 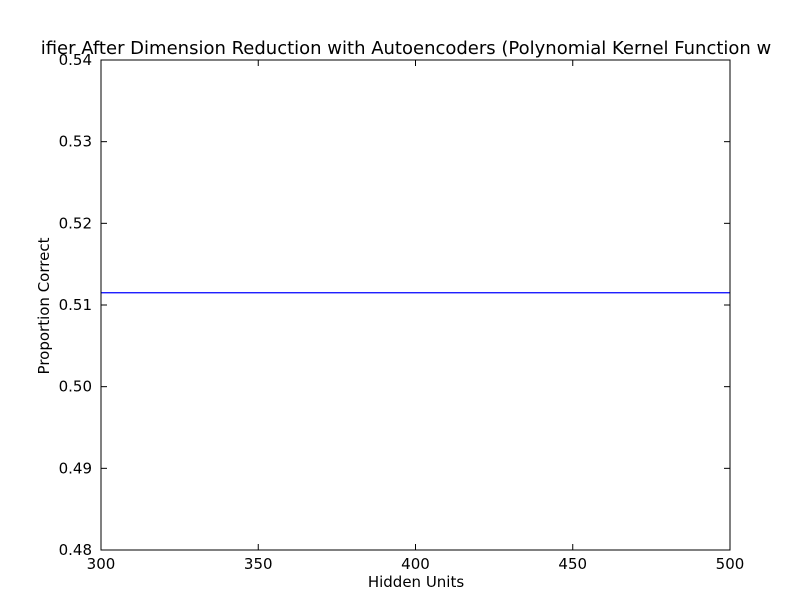 What do you see at coordinates (75, 468) in the screenshot?
I see `y-tick-label-1: 0.49` at bounding box center [75, 468].